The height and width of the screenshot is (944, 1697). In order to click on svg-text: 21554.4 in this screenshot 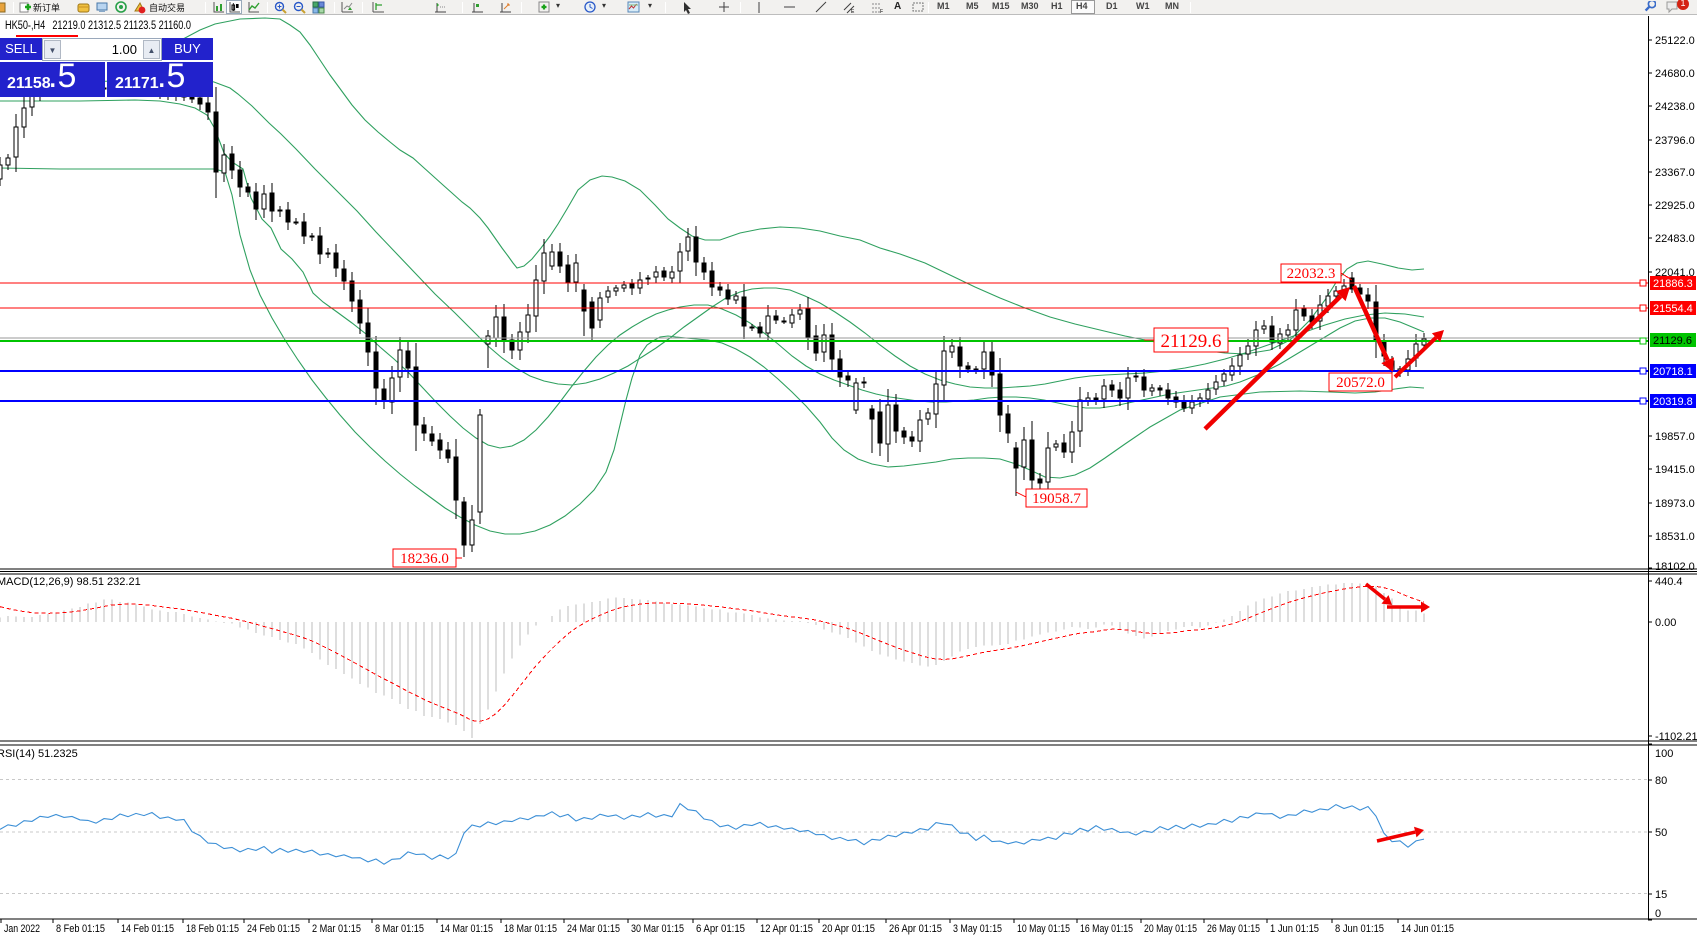, I will do `click(1673, 309)`.